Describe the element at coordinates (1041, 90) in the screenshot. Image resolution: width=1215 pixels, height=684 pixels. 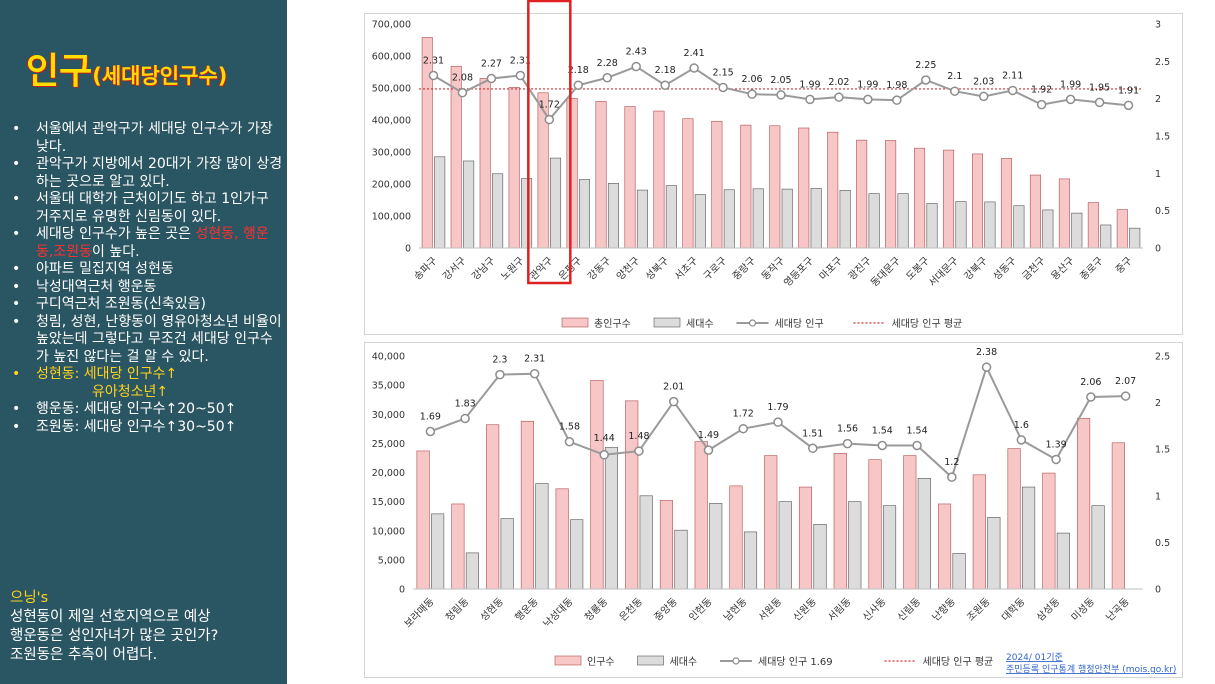
I see `data-label: 1.92` at that location.